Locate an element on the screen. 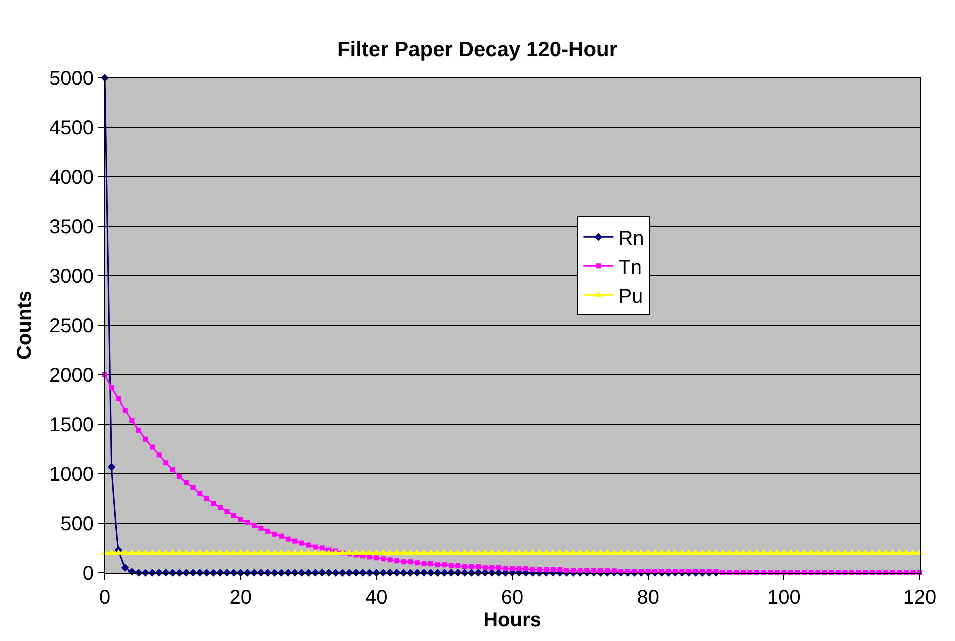 This screenshot has height=641, width=955. y-tick-label: 2000 is located at coordinates (72, 376).